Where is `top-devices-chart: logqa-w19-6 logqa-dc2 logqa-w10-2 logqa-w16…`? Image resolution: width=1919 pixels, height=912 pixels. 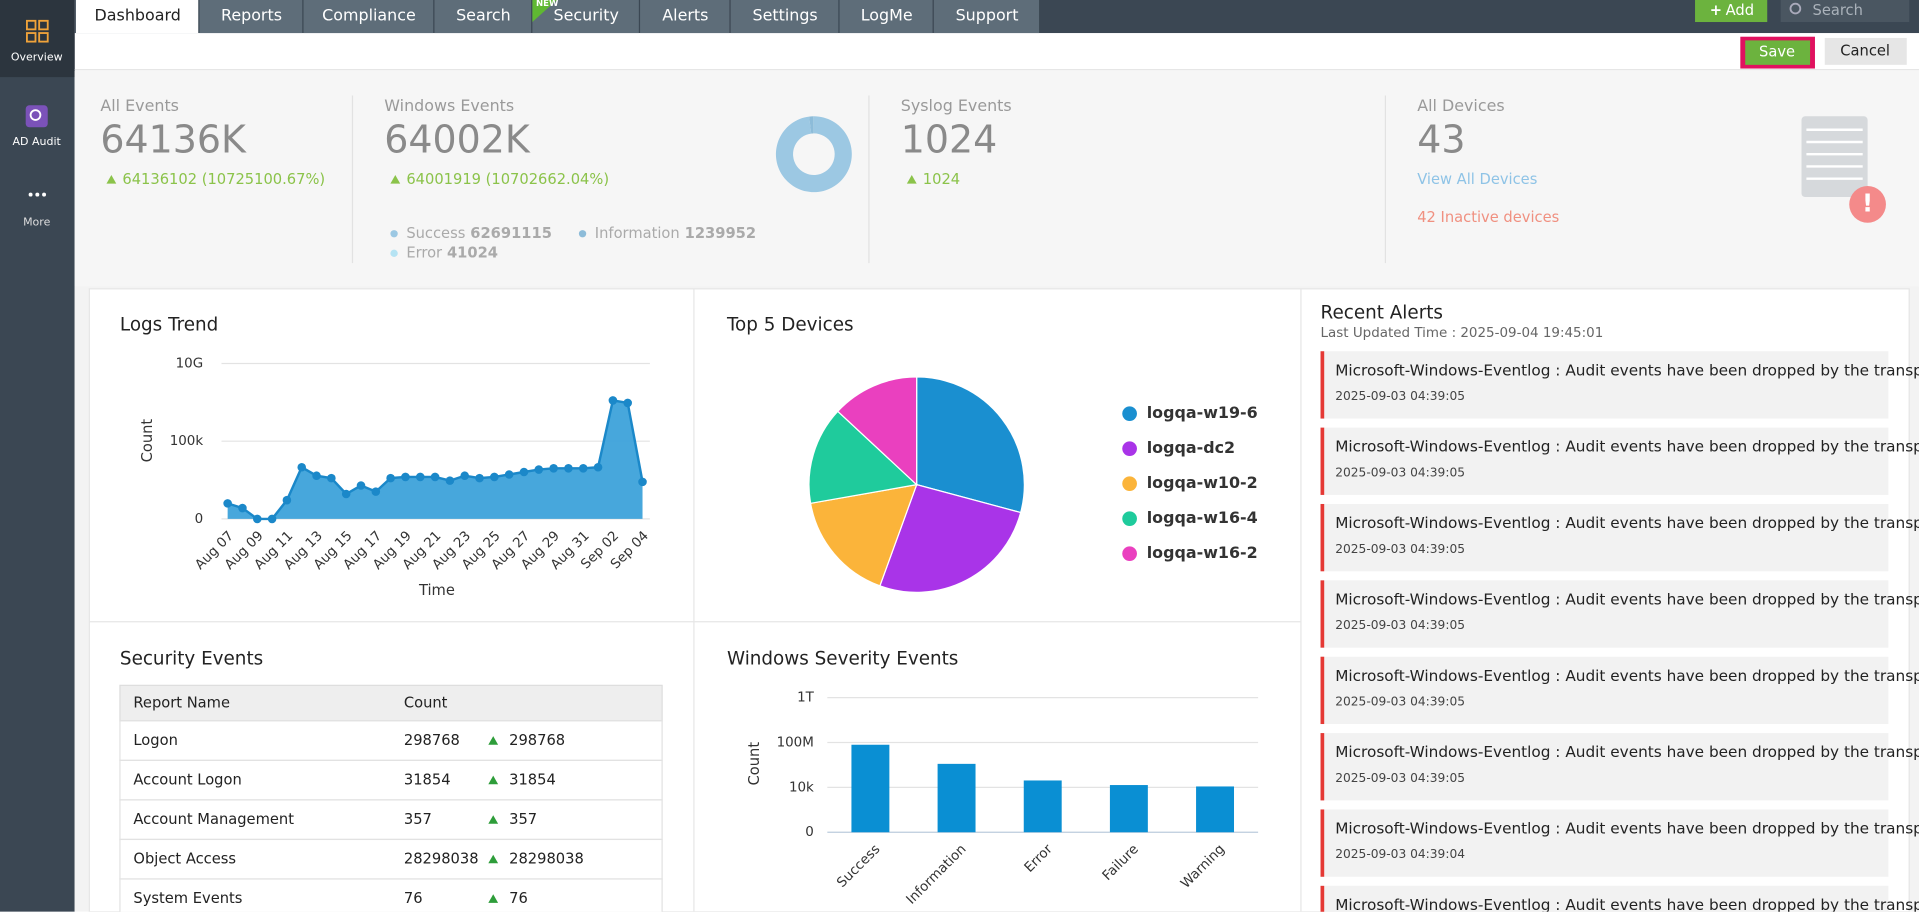 top-devices-chart: logqa-w19-6 logqa-dc2 logqa-w10-2 logqa-w16… is located at coordinates (1033, 484).